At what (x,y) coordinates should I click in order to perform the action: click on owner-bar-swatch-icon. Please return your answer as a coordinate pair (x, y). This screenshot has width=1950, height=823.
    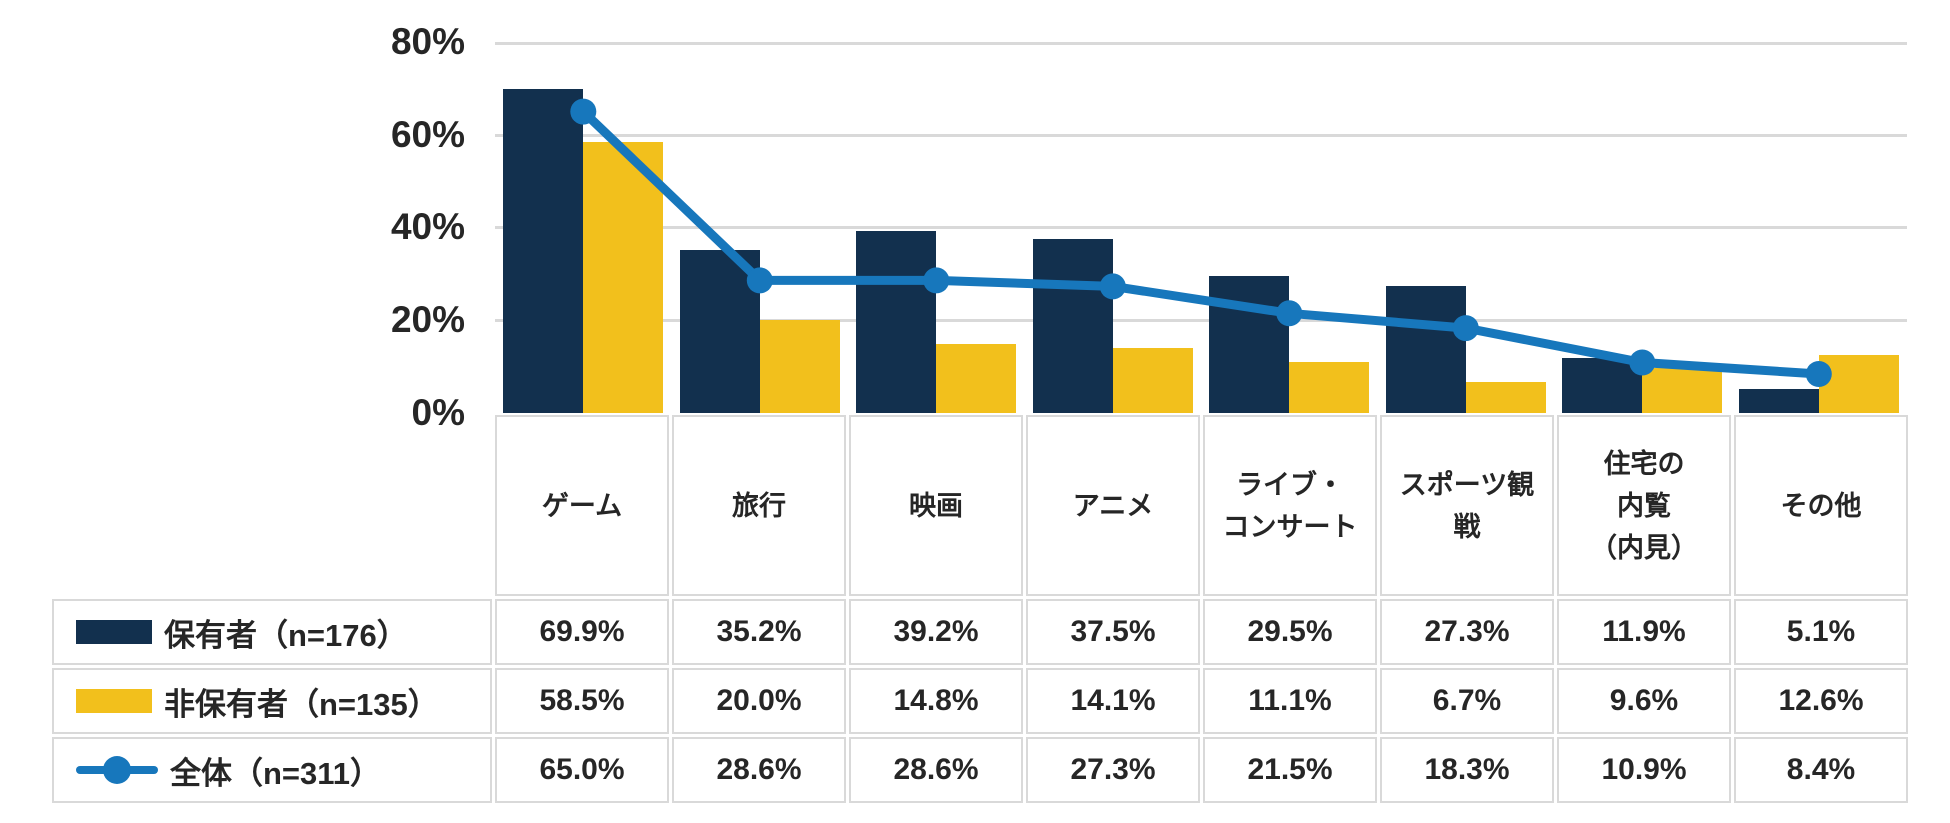
    Looking at the image, I should click on (114, 632).